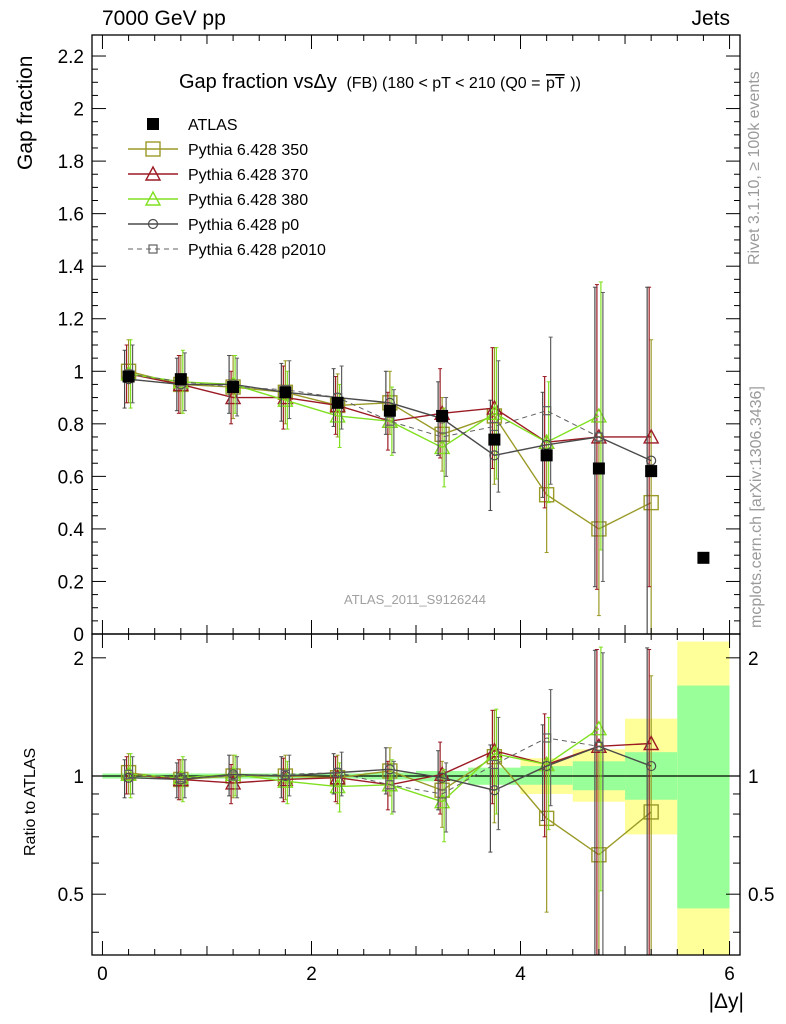  I want to click on title-sub: (FB) (180 < pT < 210 (Q0 =, so click(443, 83).